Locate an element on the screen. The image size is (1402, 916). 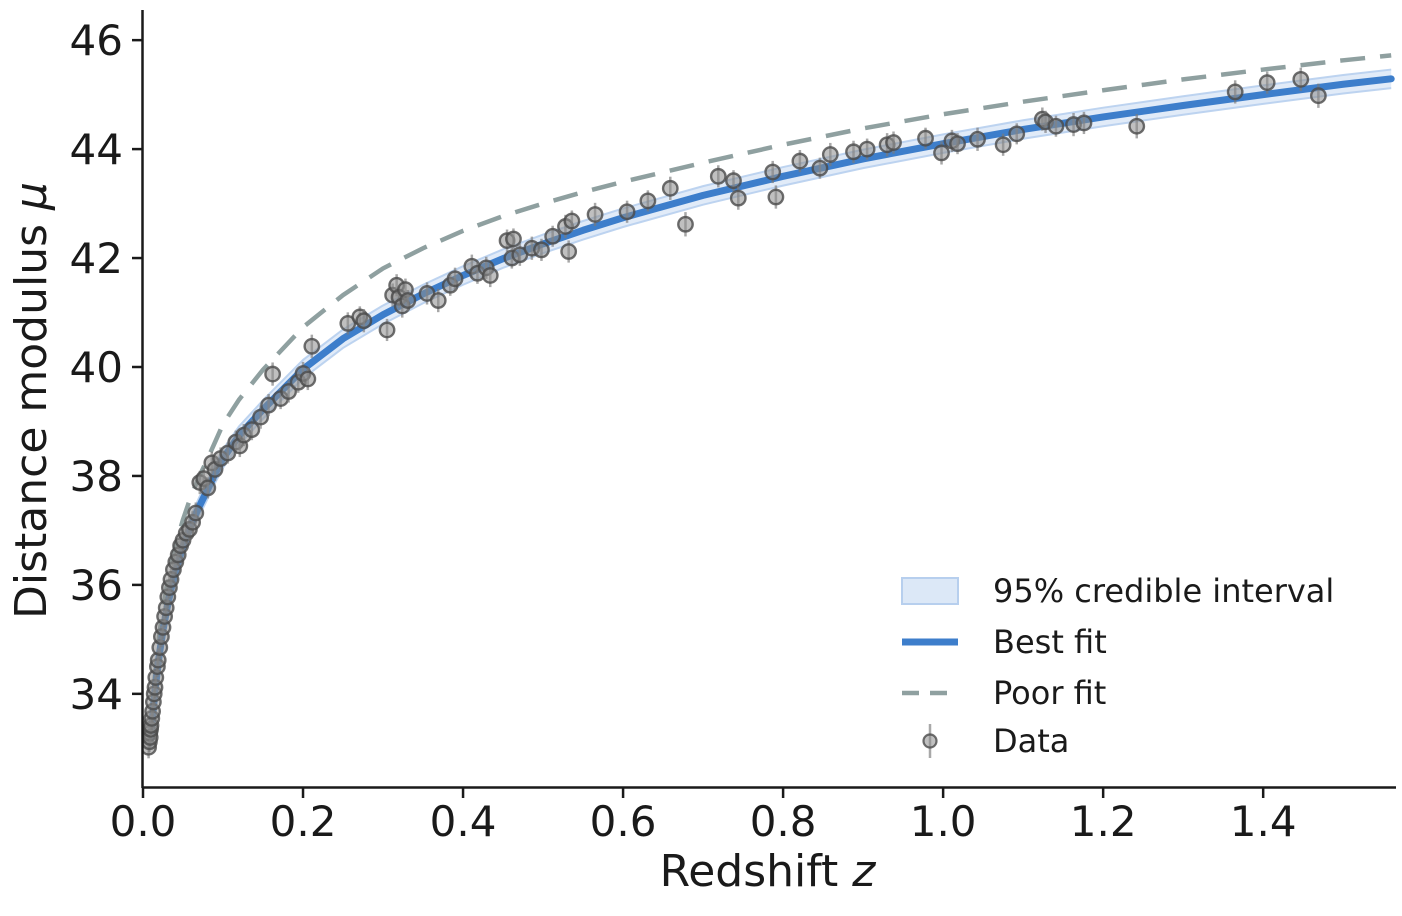
x-tick-label: 0.4 is located at coordinates (463, 821).